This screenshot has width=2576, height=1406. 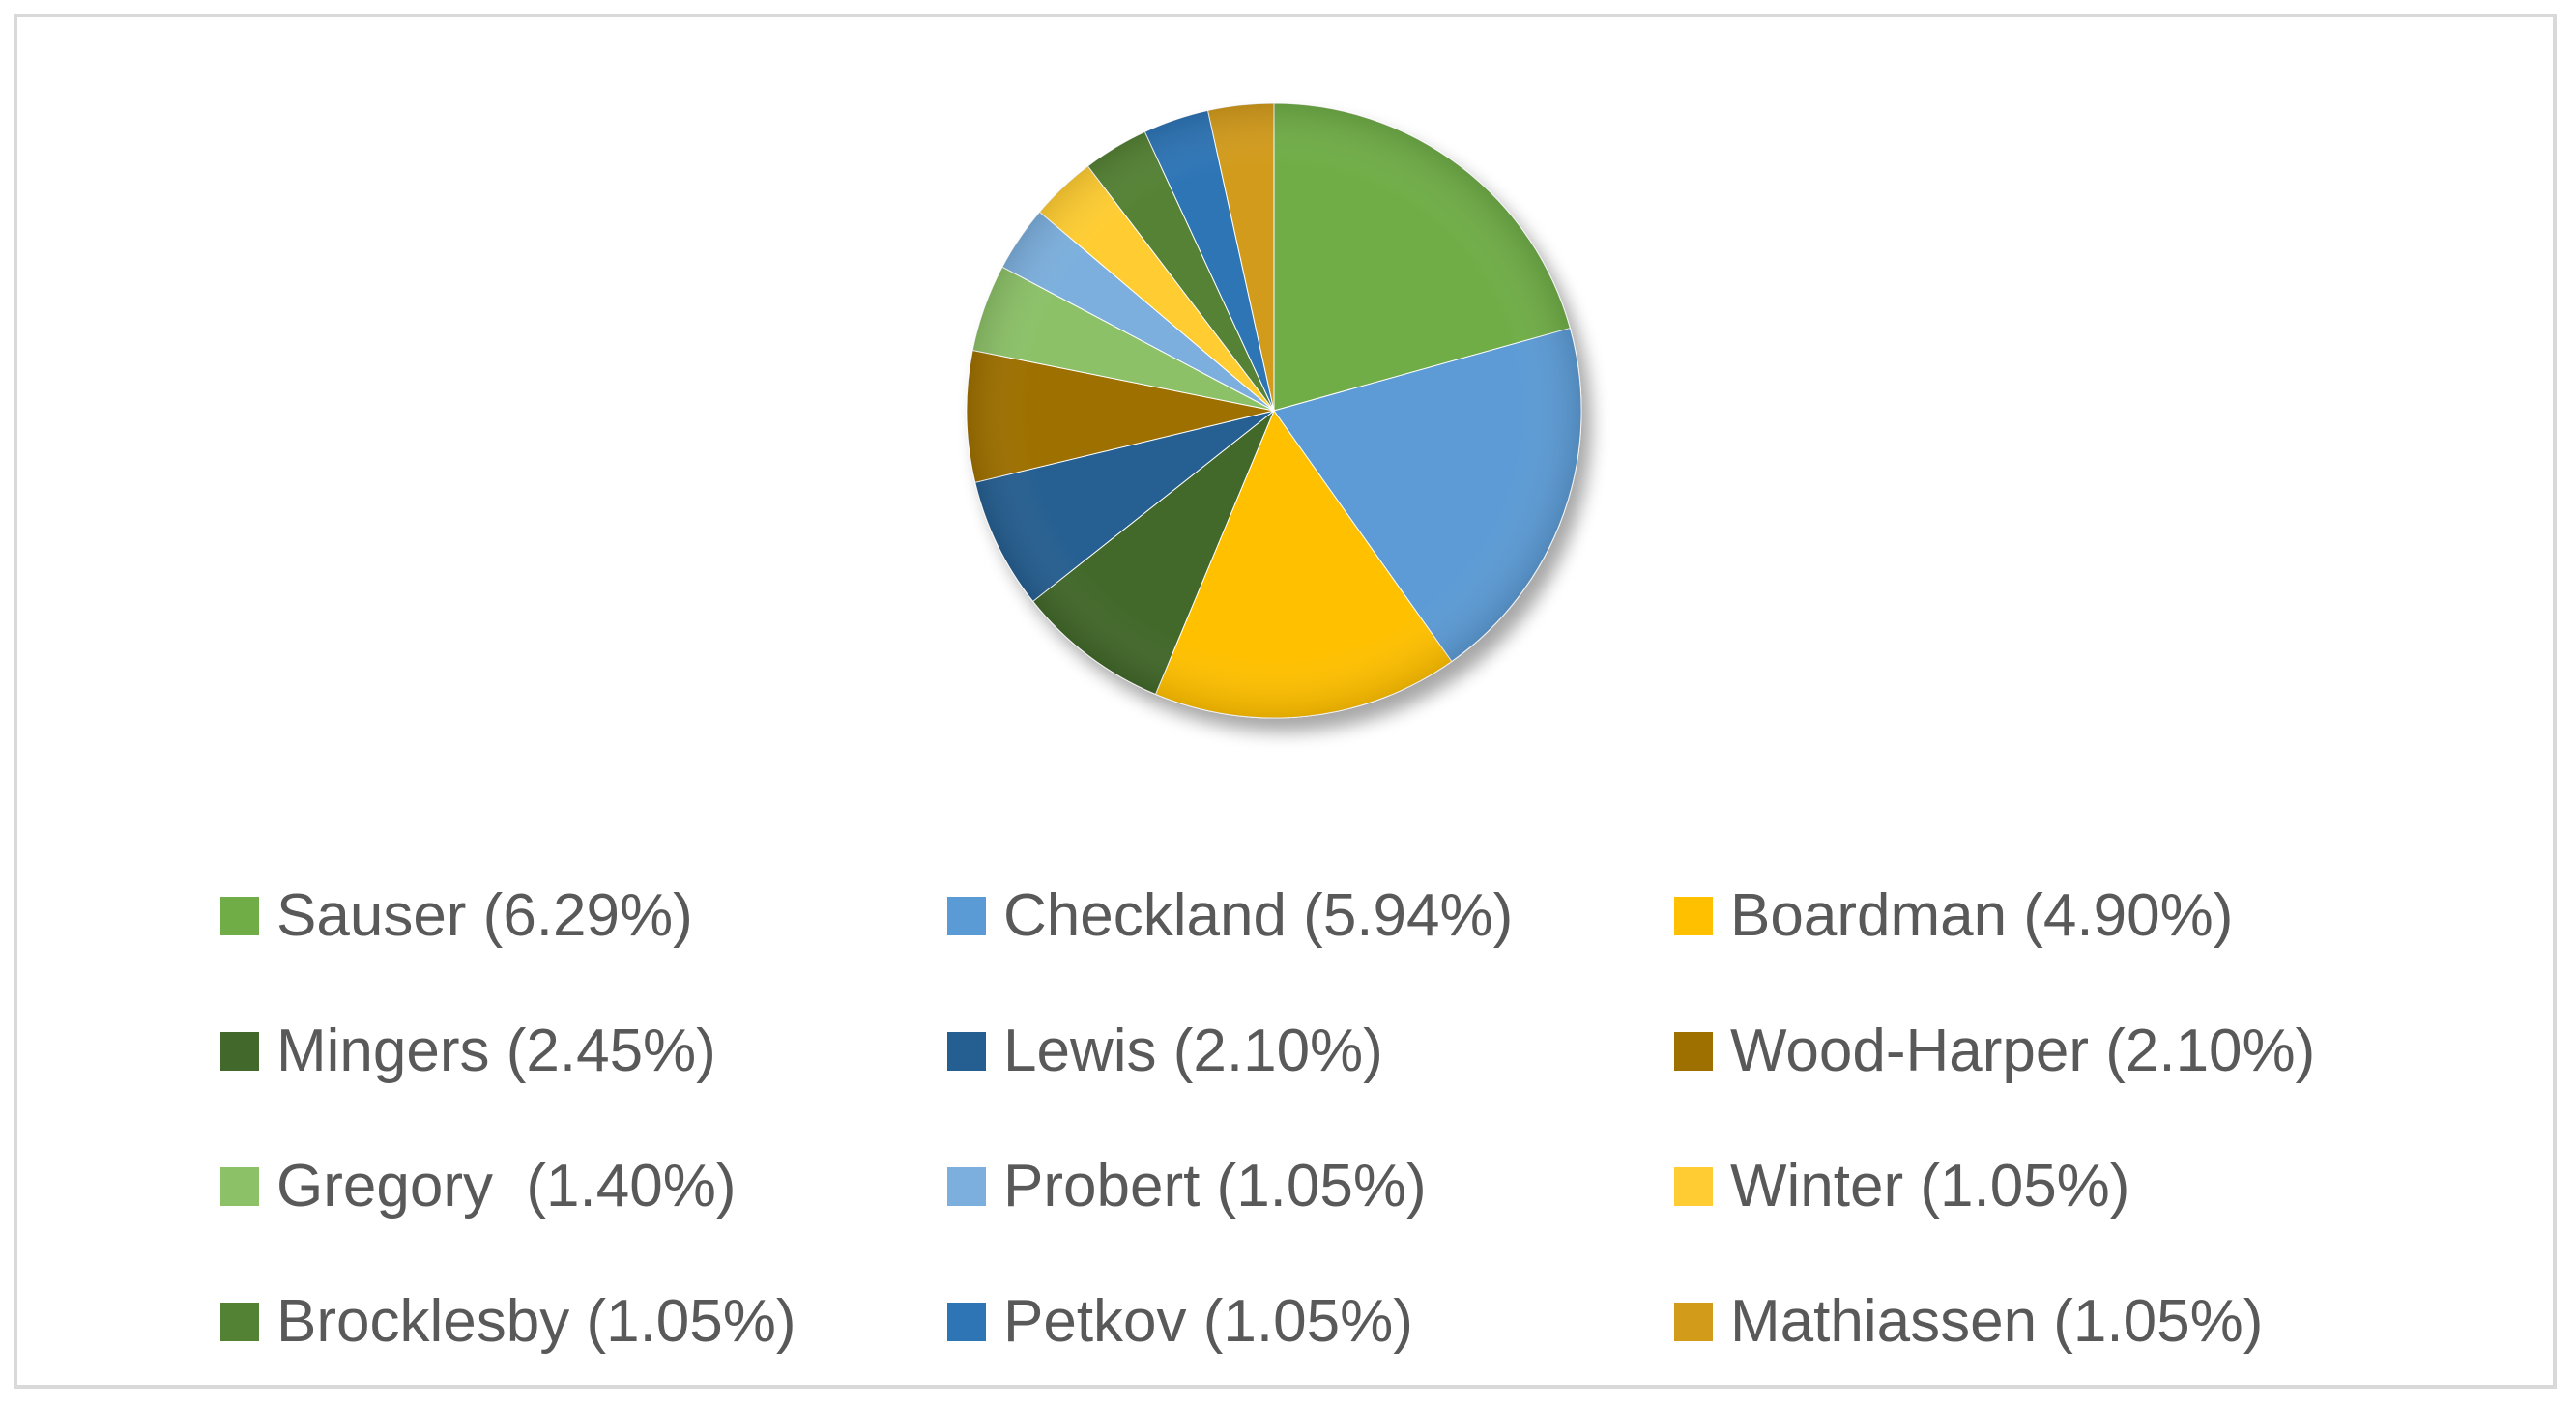 What do you see at coordinates (1982, 915) in the screenshot?
I see `legend-label: Boardman (4.90%)` at bounding box center [1982, 915].